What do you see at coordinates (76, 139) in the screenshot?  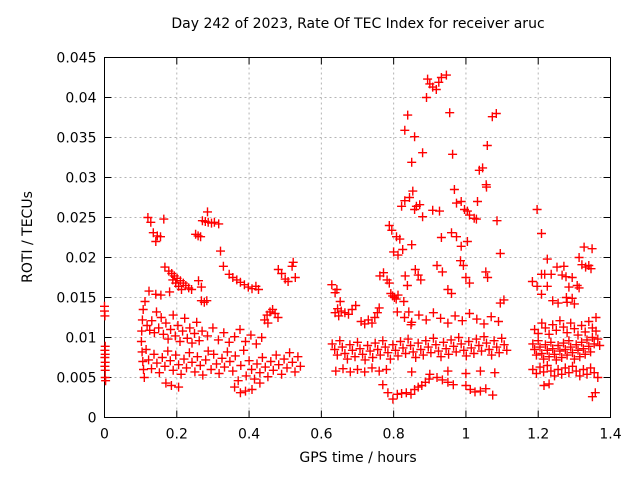 I see `svg-text: 0.035` at bounding box center [76, 139].